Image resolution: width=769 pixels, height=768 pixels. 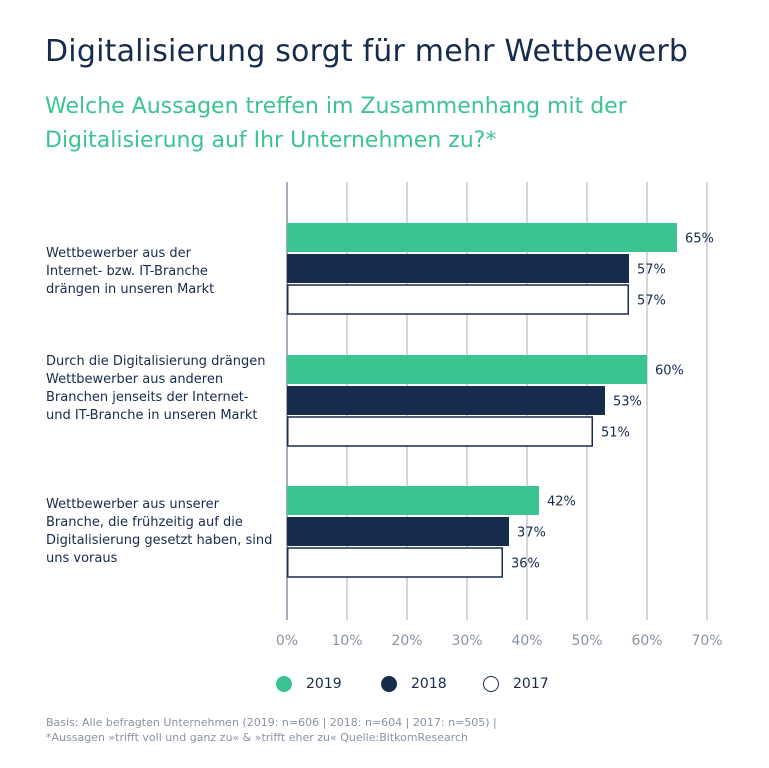 What do you see at coordinates (561, 502) in the screenshot?
I see `data-label: 42%` at bounding box center [561, 502].